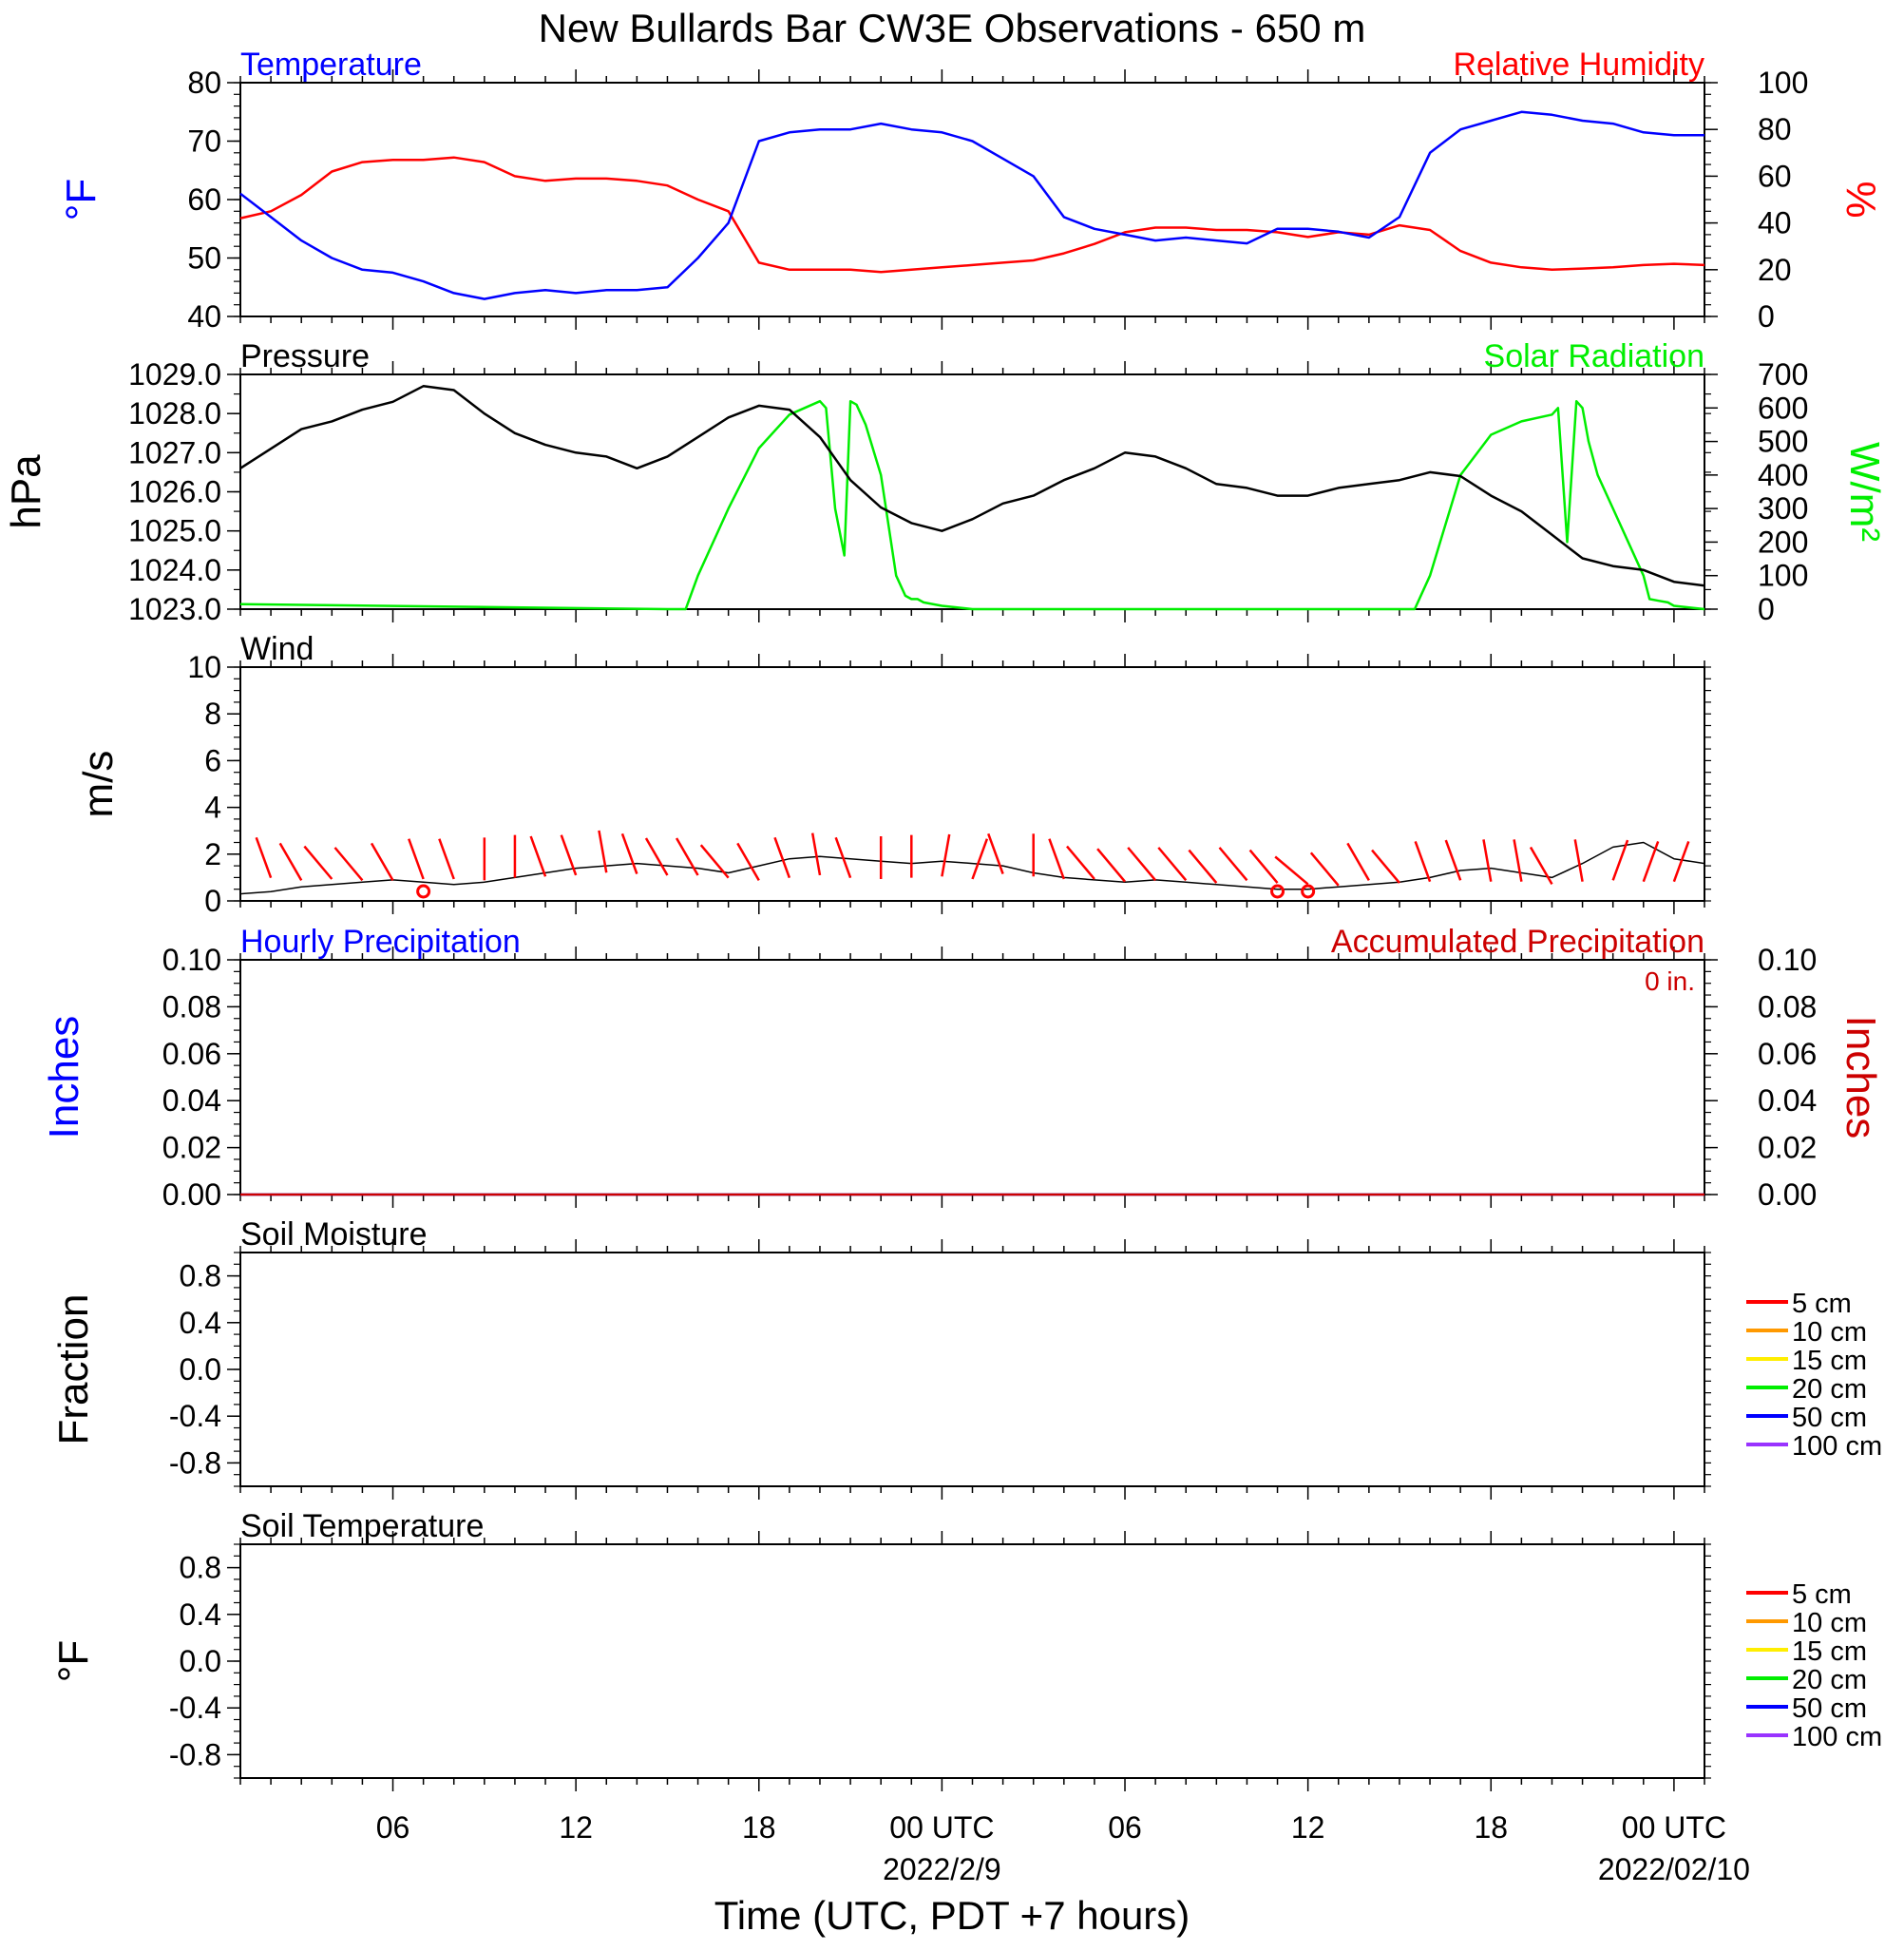 The width and height of the screenshot is (1904, 1951). What do you see at coordinates (1787, 1100) in the screenshot?
I see `y-tick-label-right: 0.04` at bounding box center [1787, 1100].